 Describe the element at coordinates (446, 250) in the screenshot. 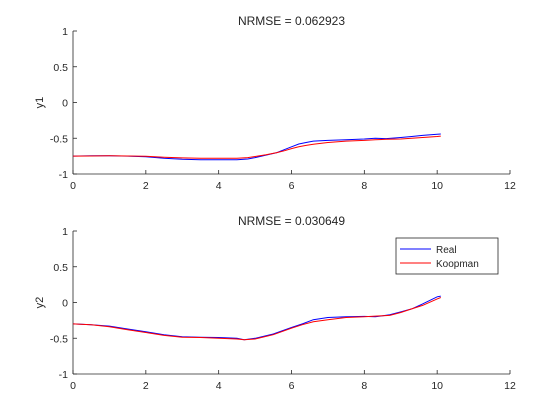

I see `legend-label: Real` at that location.